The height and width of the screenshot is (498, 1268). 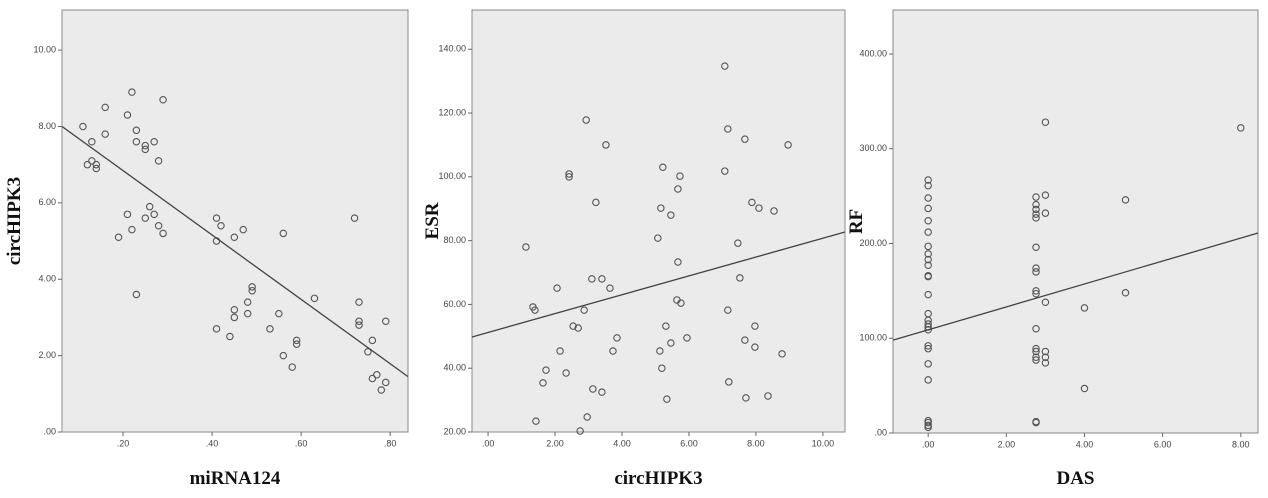 What do you see at coordinates (301, 443) in the screenshot?
I see `x-tick-label: .60` at bounding box center [301, 443].